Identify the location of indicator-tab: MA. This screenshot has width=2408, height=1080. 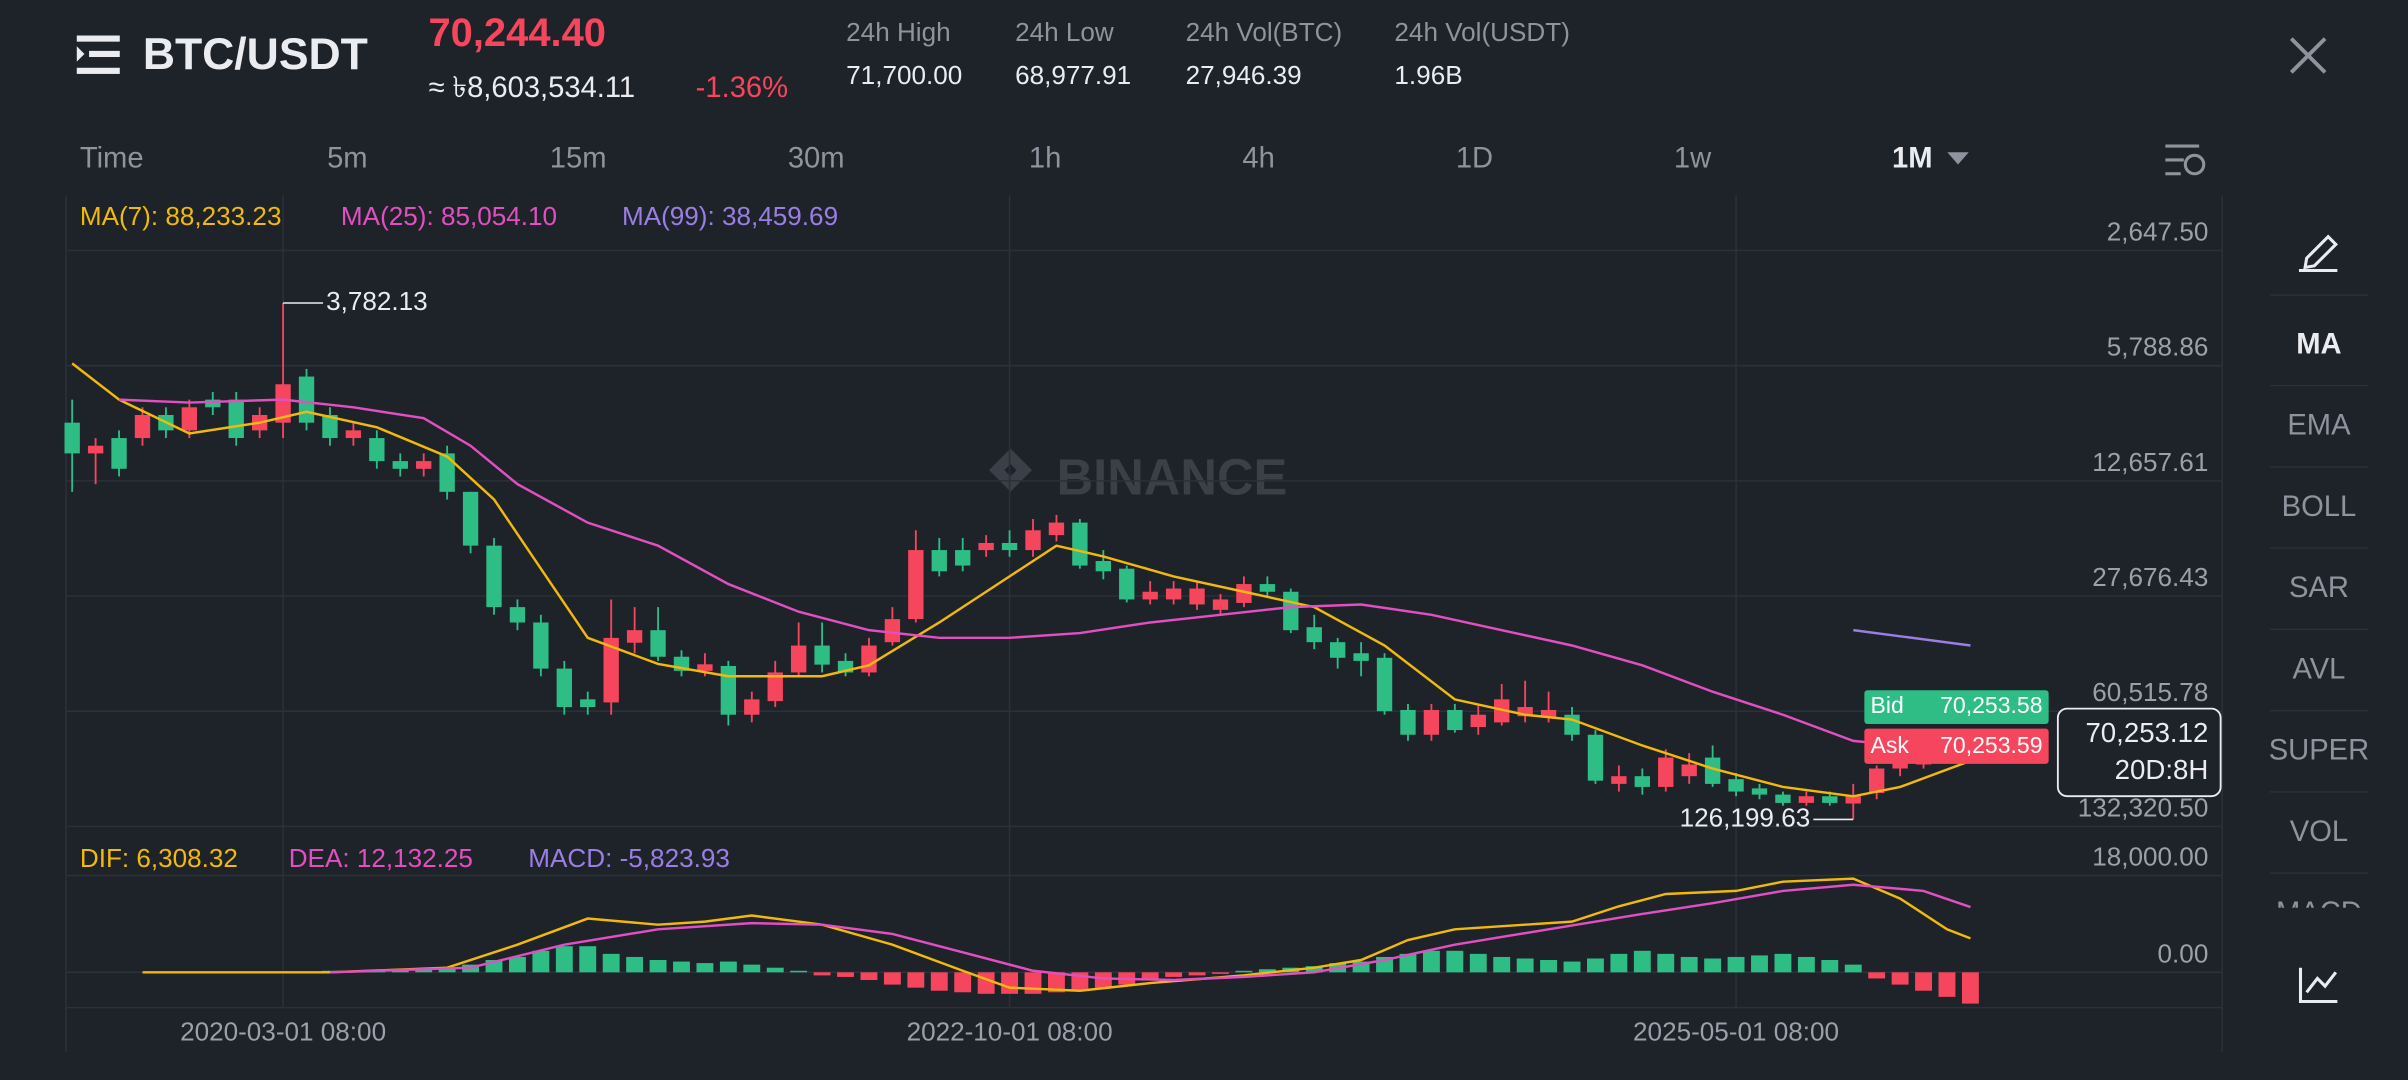
(2318, 344).